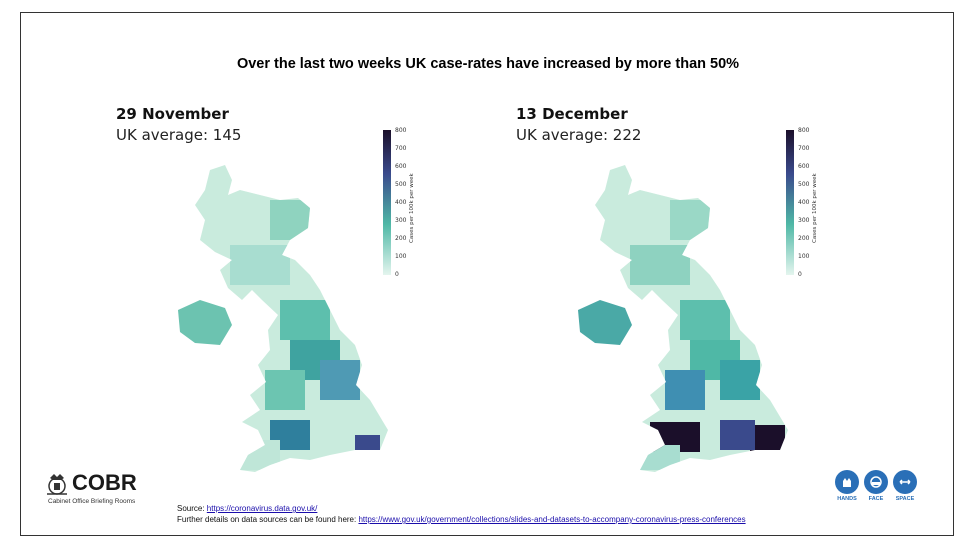 This screenshot has height=549, width=976. Describe the element at coordinates (179, 135) in the screenshot. I see `panel-average-left: UK average: 145` at that location.